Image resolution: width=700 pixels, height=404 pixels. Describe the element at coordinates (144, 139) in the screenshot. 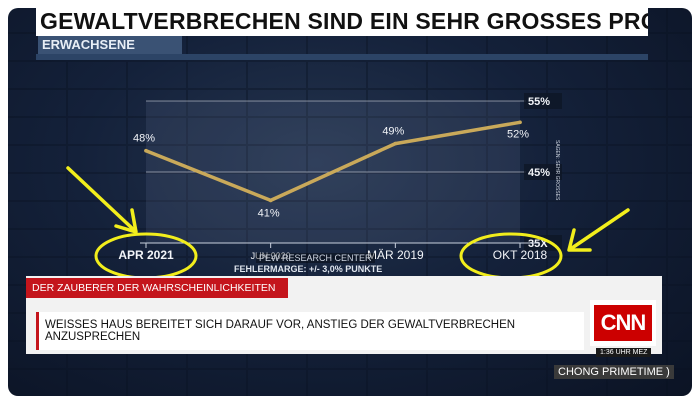

I see `data-label: 48%` at that location.